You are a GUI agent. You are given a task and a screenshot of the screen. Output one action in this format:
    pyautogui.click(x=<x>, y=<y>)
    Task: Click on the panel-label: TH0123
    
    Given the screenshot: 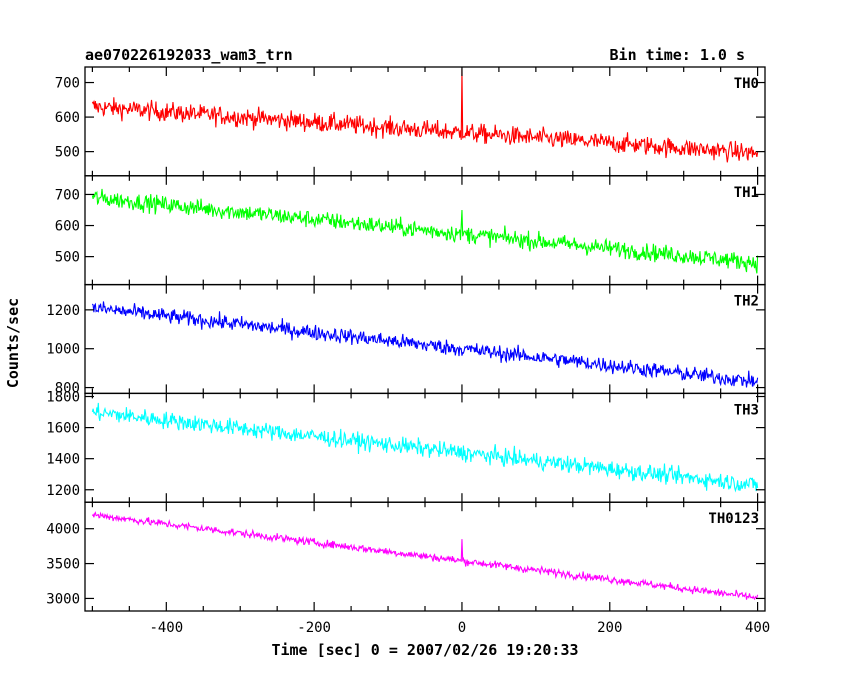 What is the action you would take?
    pyautogui.click(x=733, y=519)
    